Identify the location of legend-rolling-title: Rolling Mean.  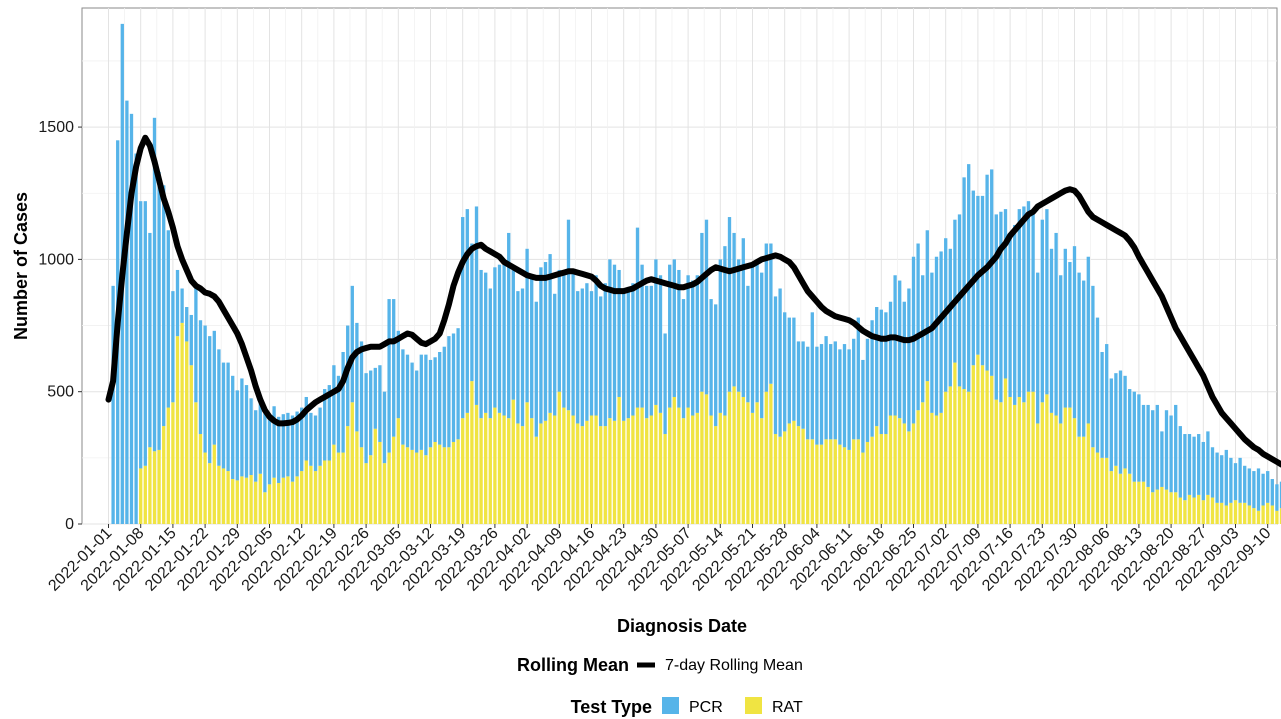
(573, 665).